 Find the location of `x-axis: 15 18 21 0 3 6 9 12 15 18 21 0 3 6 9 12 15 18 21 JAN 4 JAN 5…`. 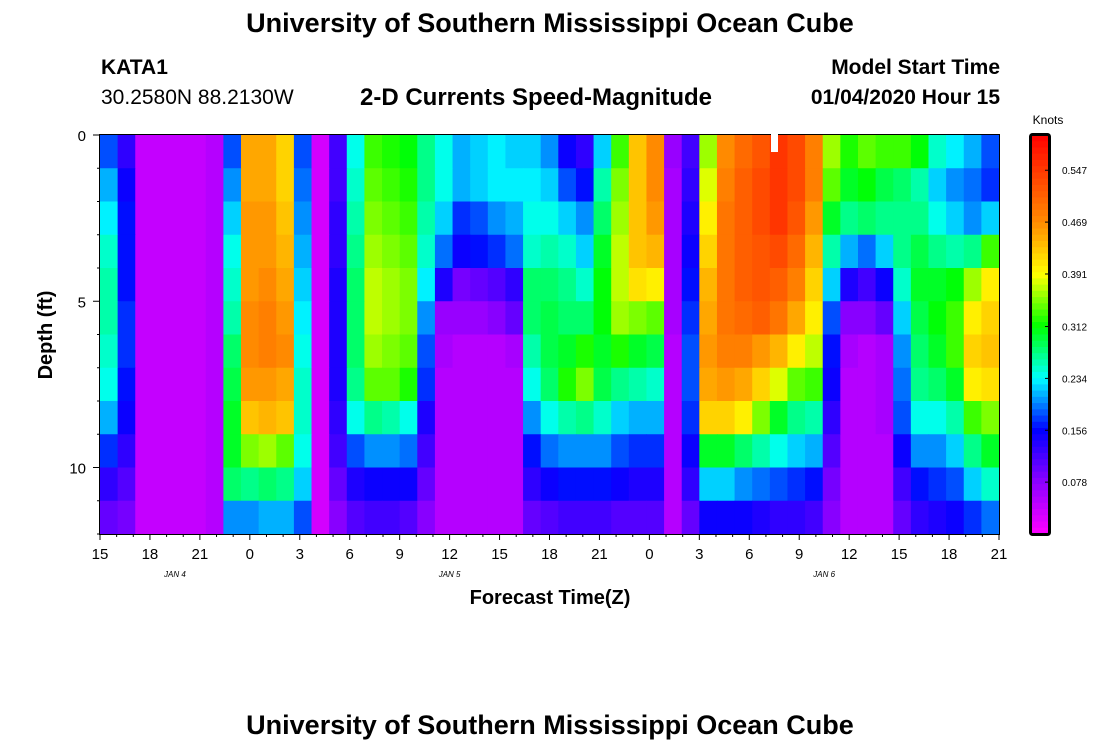

x-axis: 15 18 21 0 3 6 9 12 15 18 21 0 3 6 9 12 15 18 21 JAN 4 JAN 5… is located at coordinates (549, 556).